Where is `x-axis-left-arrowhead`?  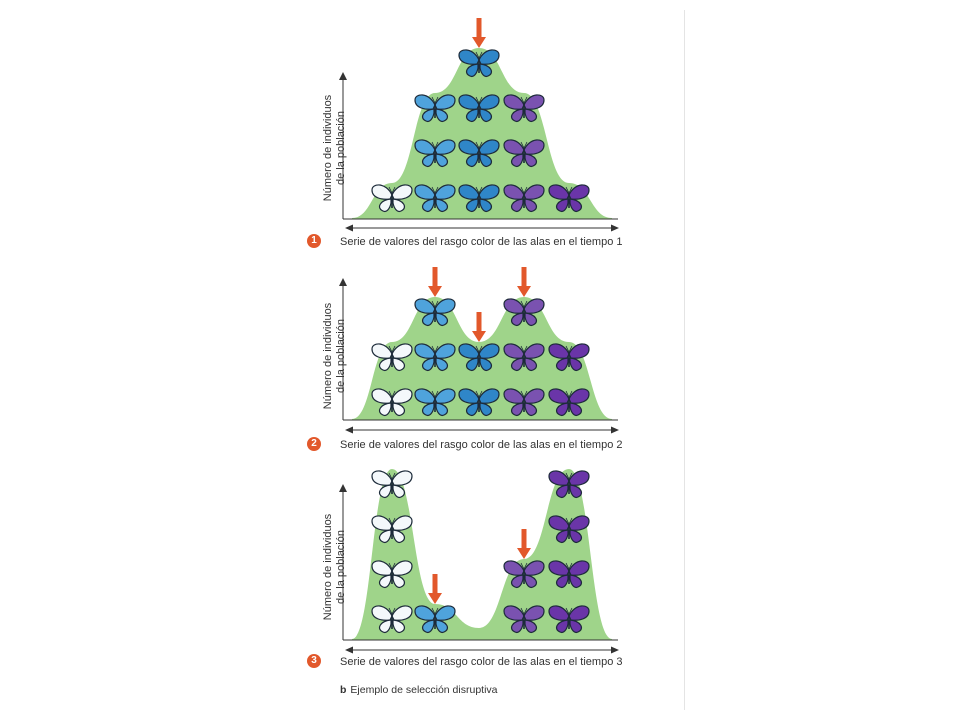
x-axis-left-arrowhead is located at coordinates (349, 430).